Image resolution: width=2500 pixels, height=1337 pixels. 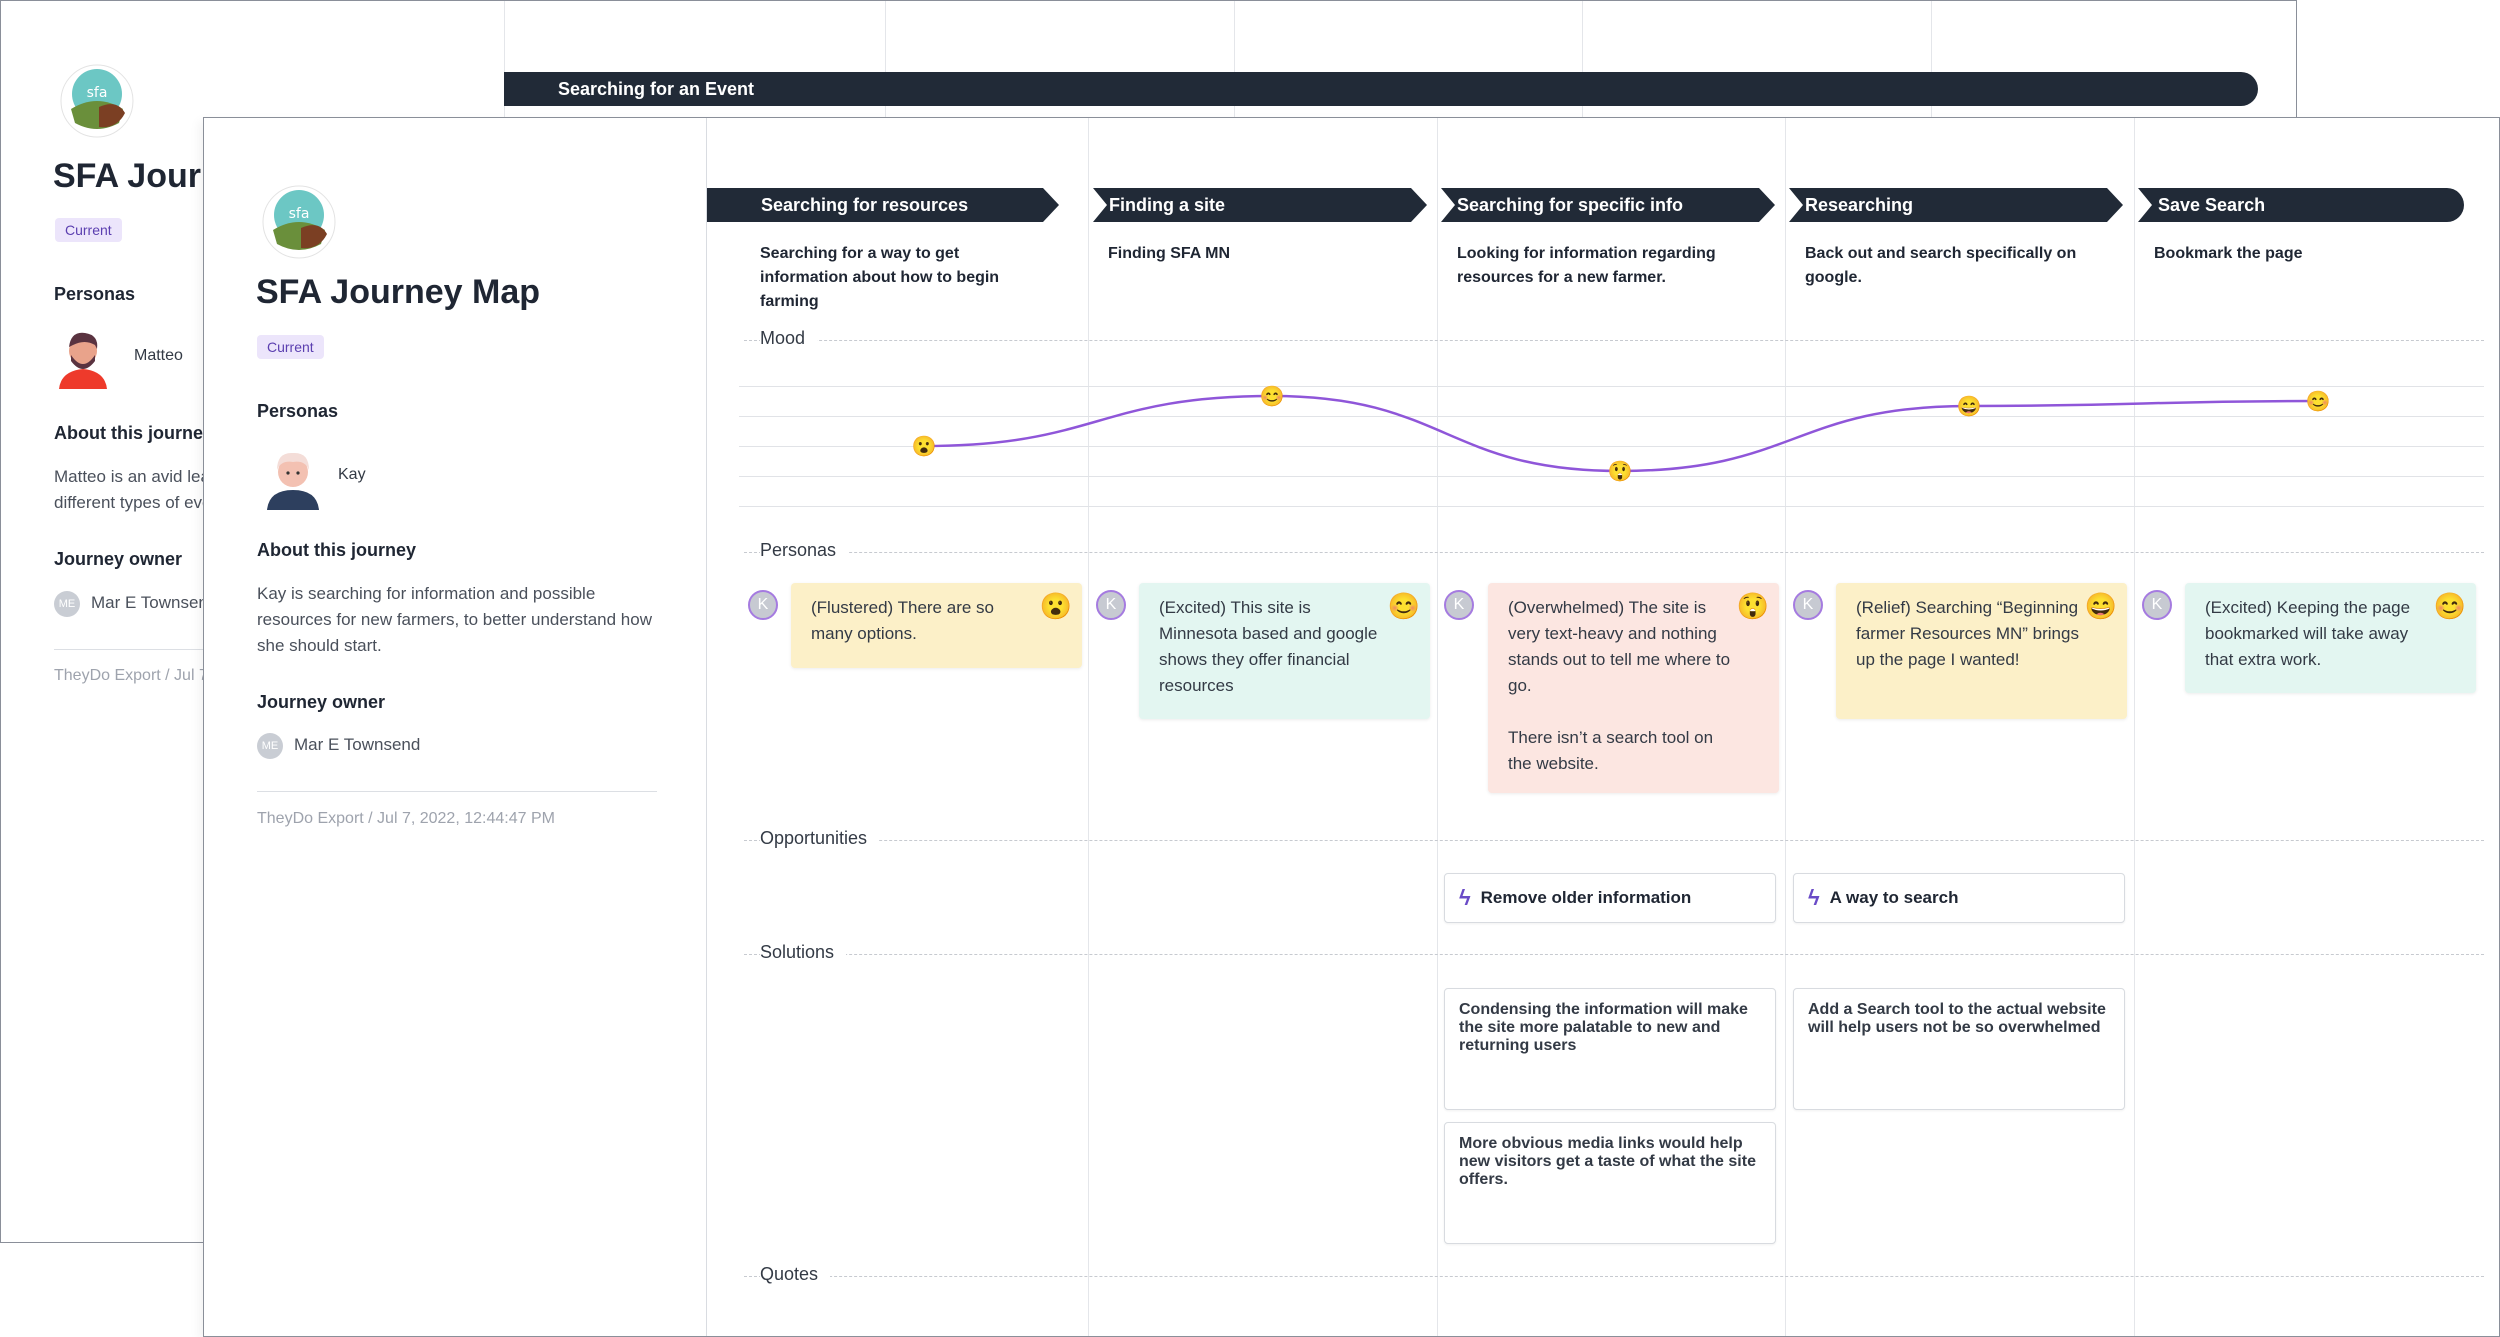 What do you see at coordinates (406, 818) in the screenshot?
I see `export-info: TheyDo Export / Jul 7, 2022, 12:44:47 PM` at bounding box center [406, 818].